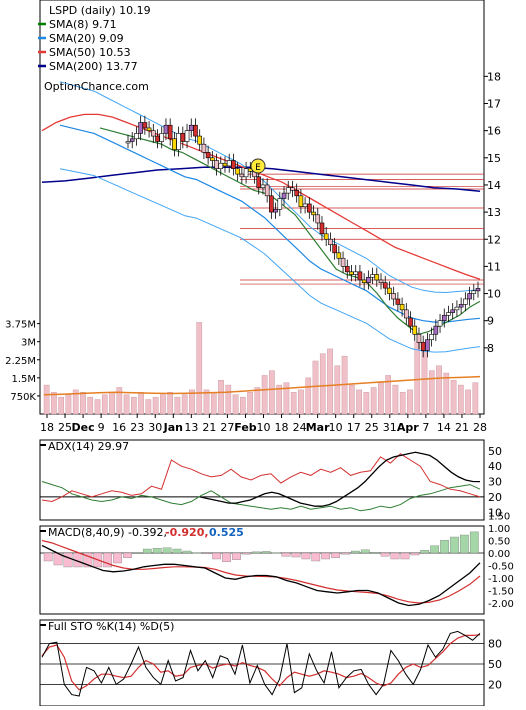 The height and width of the screenshot is (710, 526). What do you see at coordinates (100, 10) in the screenshot?
I see `symbol-label: LSPD (daily) 10.19` at bounding box center [100, 10].